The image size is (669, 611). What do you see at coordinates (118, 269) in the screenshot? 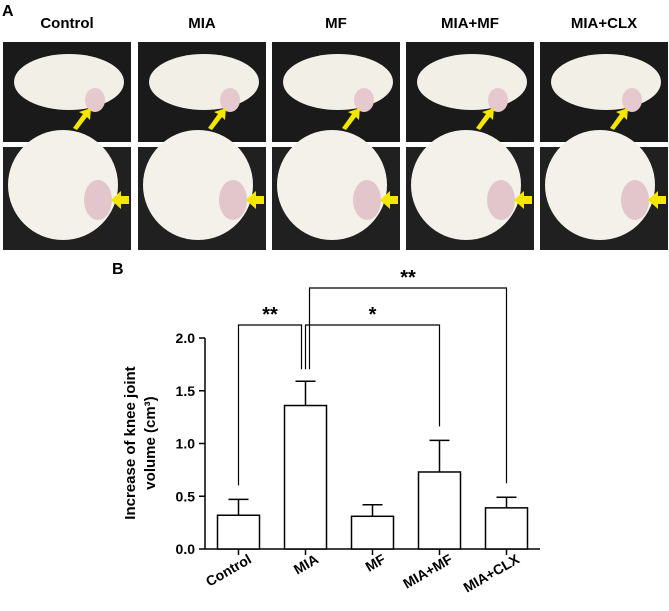
I see `panel-label: B` at bounding box center [118, 269].